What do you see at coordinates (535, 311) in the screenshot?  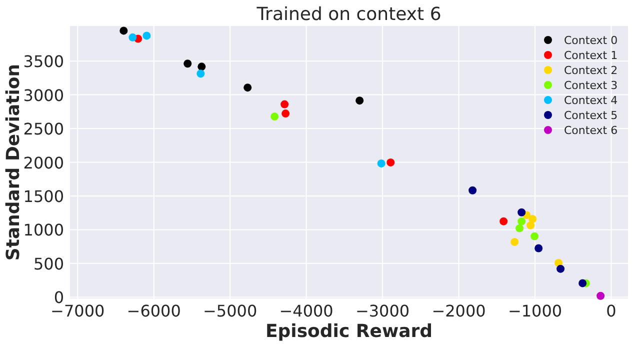 I see `x-tick-label: −1000` at bounding box center [535, 311].